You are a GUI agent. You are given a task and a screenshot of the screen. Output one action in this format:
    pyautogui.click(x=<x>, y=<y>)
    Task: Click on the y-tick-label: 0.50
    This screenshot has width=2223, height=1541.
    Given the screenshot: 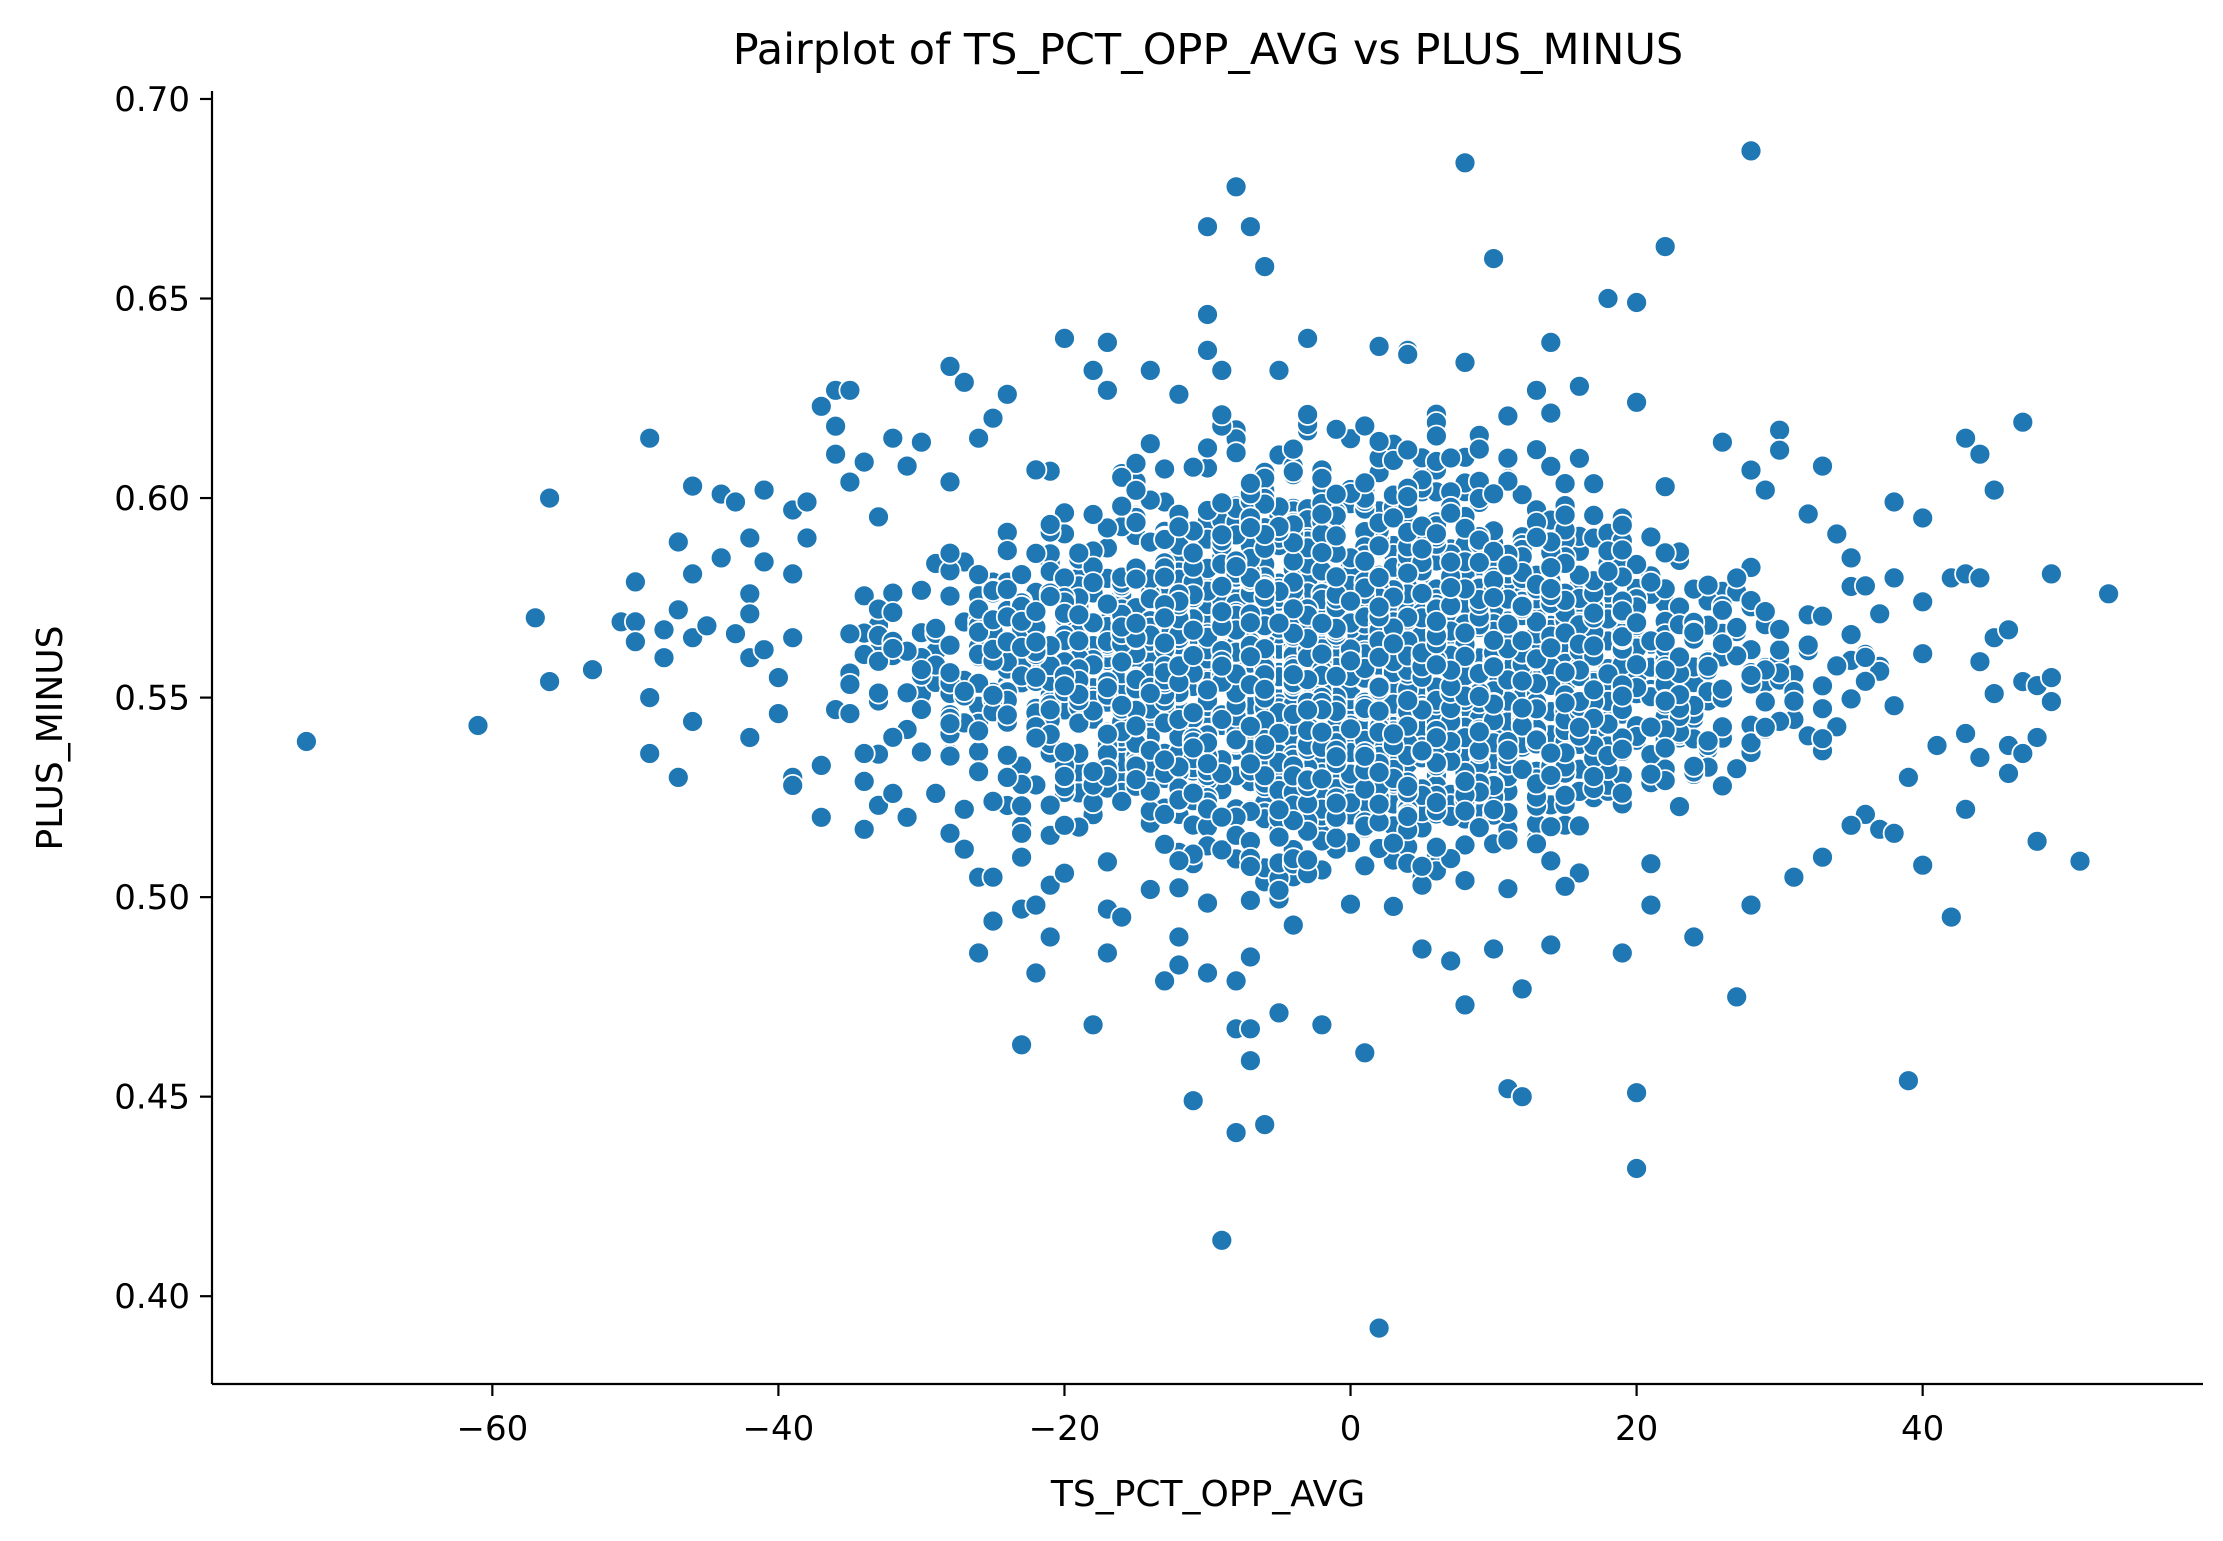 What is the action you would take?
    pyautogui.click(x=152, y=898)
    